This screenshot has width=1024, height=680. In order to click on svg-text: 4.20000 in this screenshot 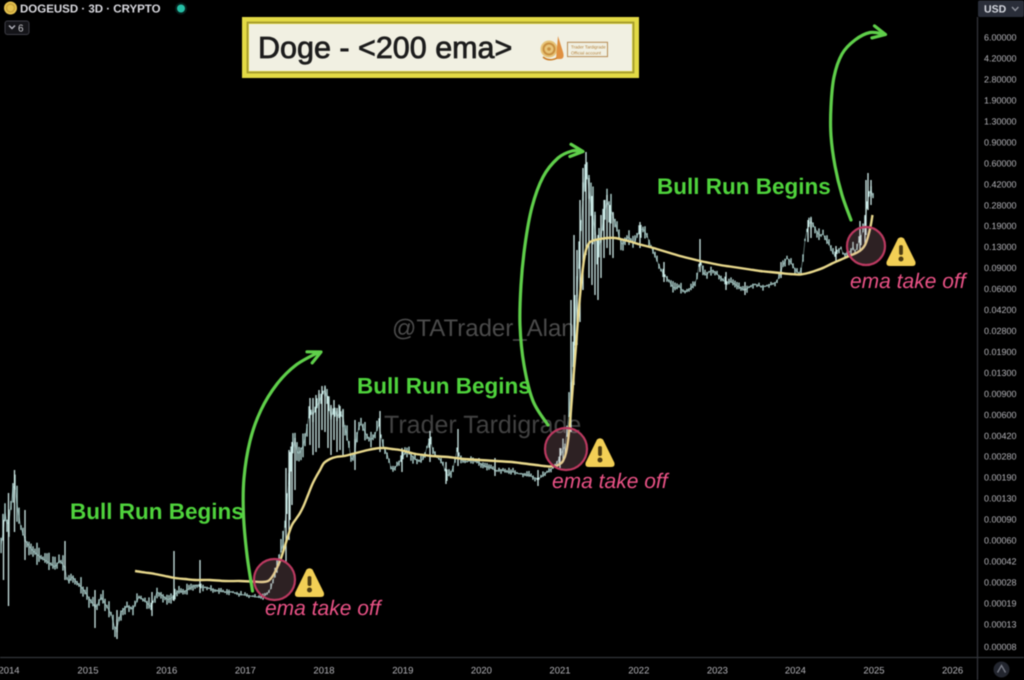, I will do `click(1000, 59)`.